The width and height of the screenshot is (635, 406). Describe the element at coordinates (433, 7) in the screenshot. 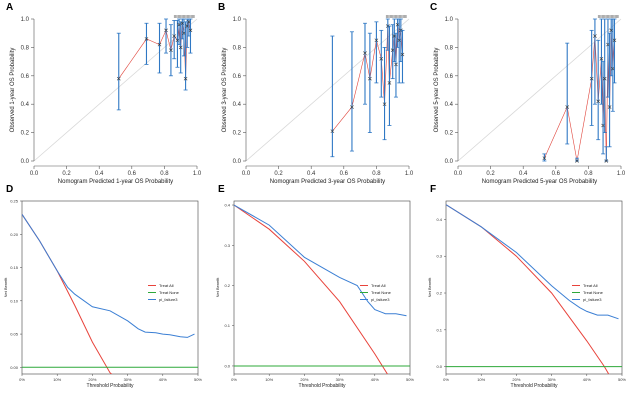

I see `panel-letter-c: C` at that location.